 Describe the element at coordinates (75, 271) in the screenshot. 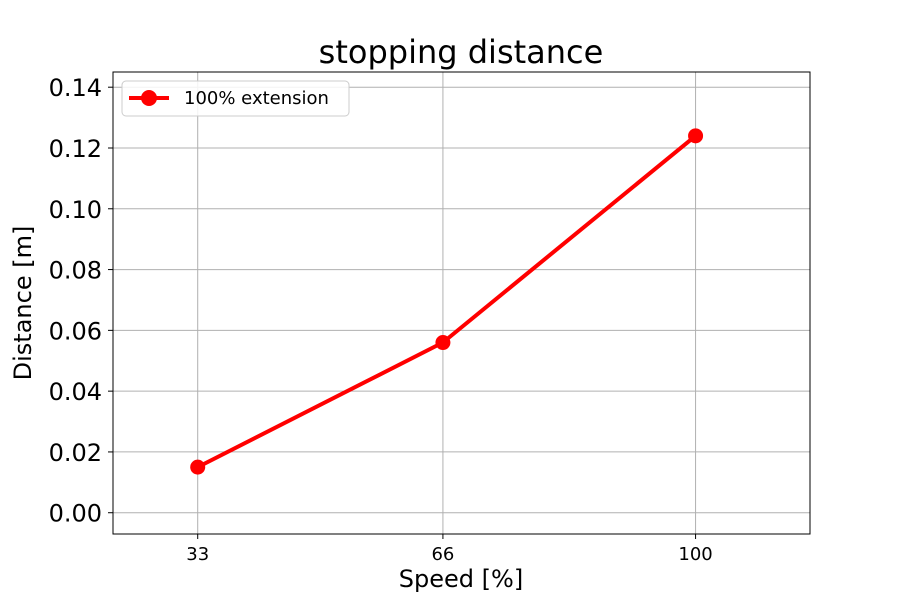

I see `y-tick-label: 0.08` at that location.